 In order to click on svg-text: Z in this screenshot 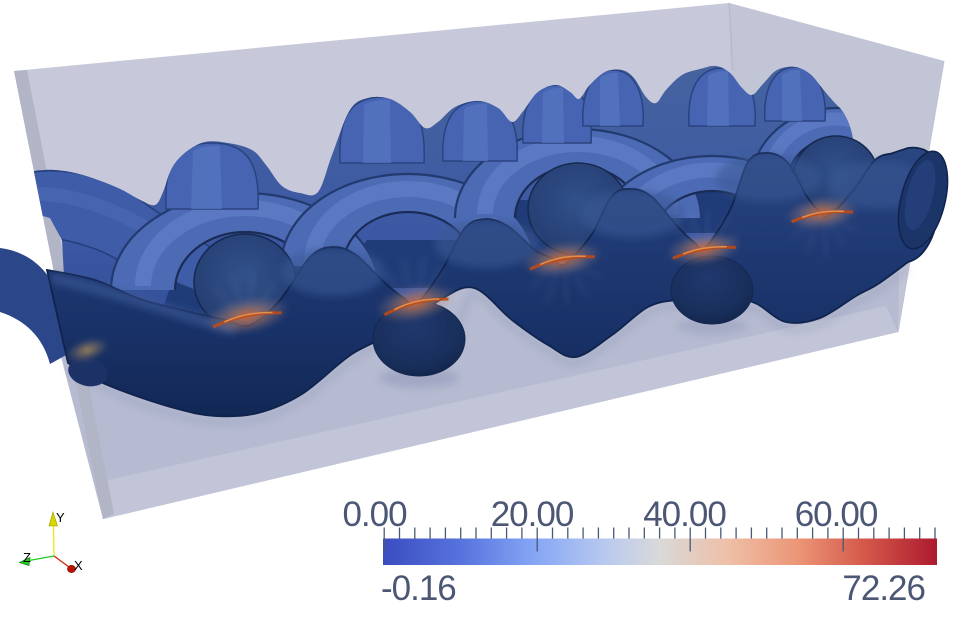, I will do `click(27, 557)`.